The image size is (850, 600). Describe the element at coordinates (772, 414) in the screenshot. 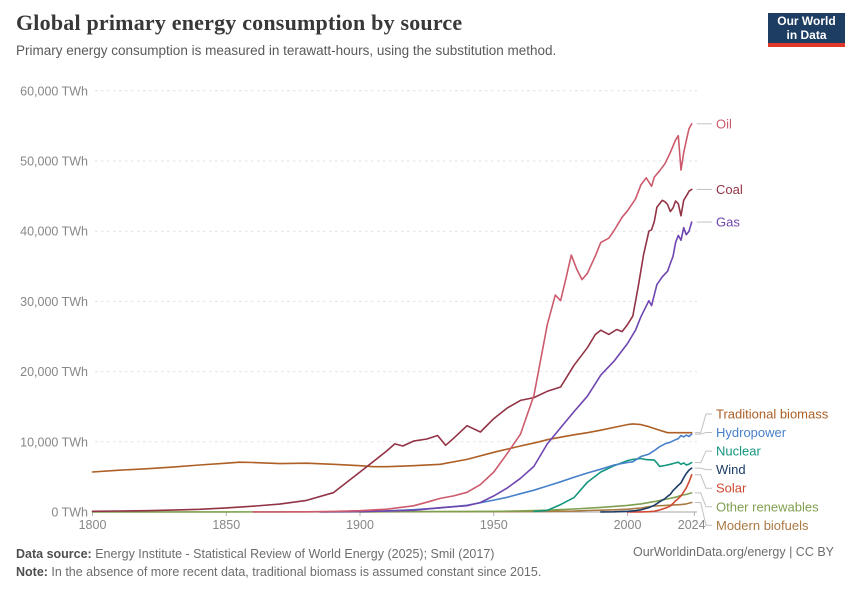

I see `series-label-traditional-biomass: Traditional biomass` at that location.